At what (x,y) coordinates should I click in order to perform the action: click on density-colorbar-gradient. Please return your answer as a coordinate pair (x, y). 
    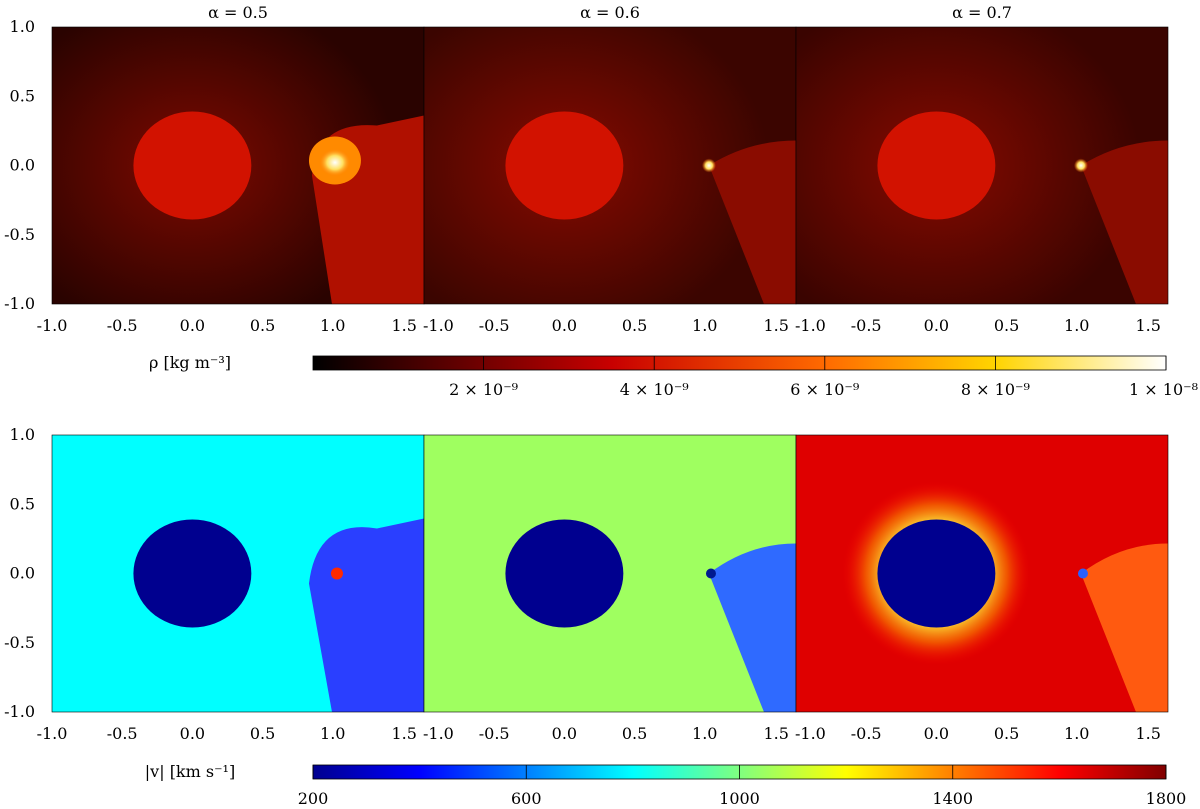
    Looking at the image, I should click on (739, 363).